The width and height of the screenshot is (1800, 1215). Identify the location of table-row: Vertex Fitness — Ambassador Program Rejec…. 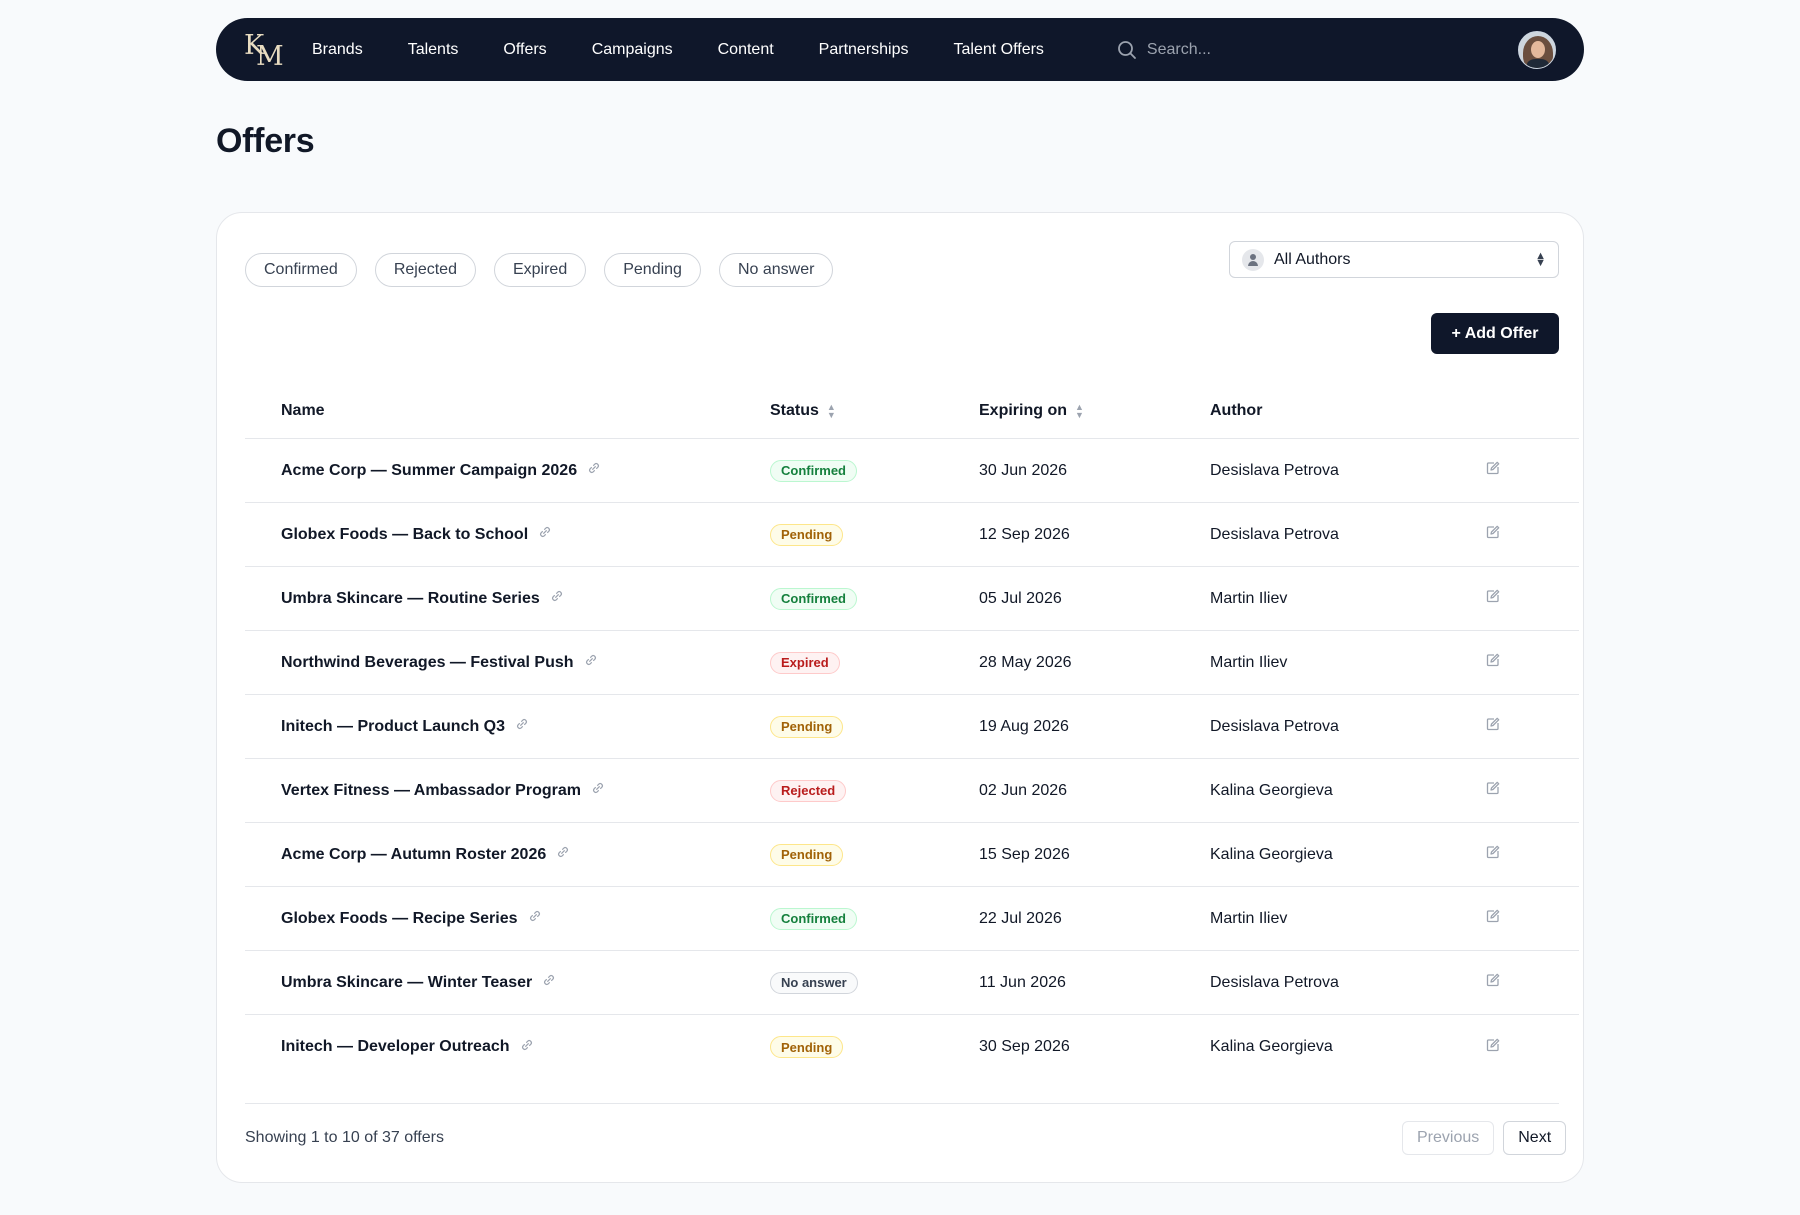
(912, 791).